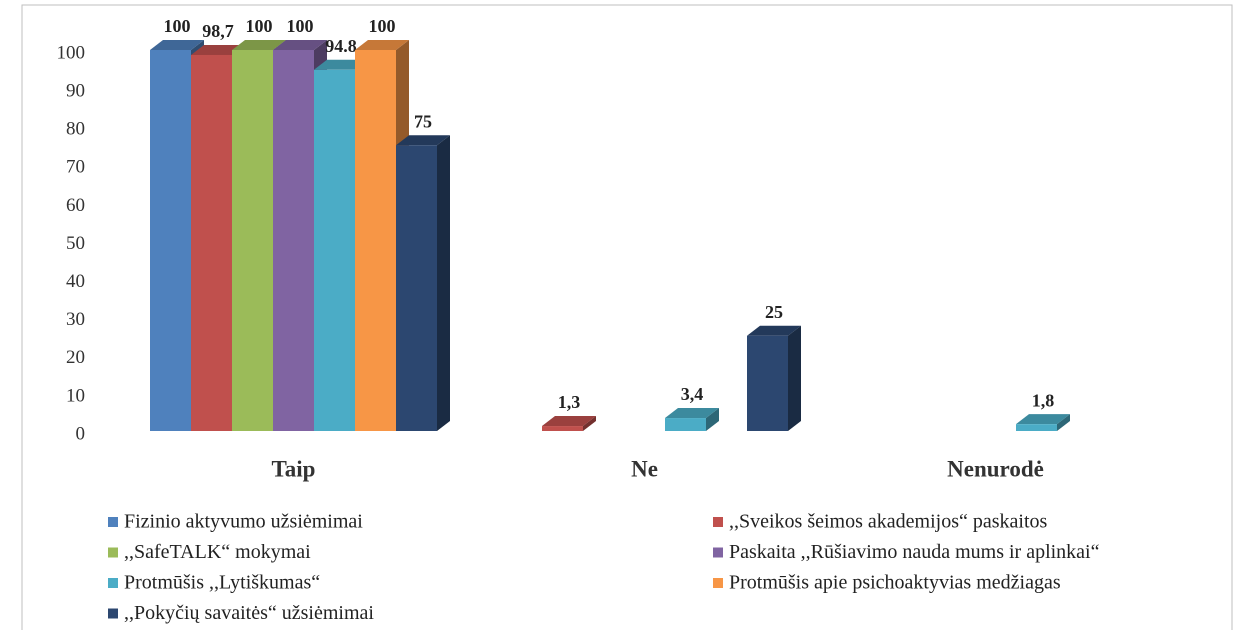  What do you see at coordinates (774, 312) in the screenshot?
I see `value-label: 25` at bounding box center [774, 312].